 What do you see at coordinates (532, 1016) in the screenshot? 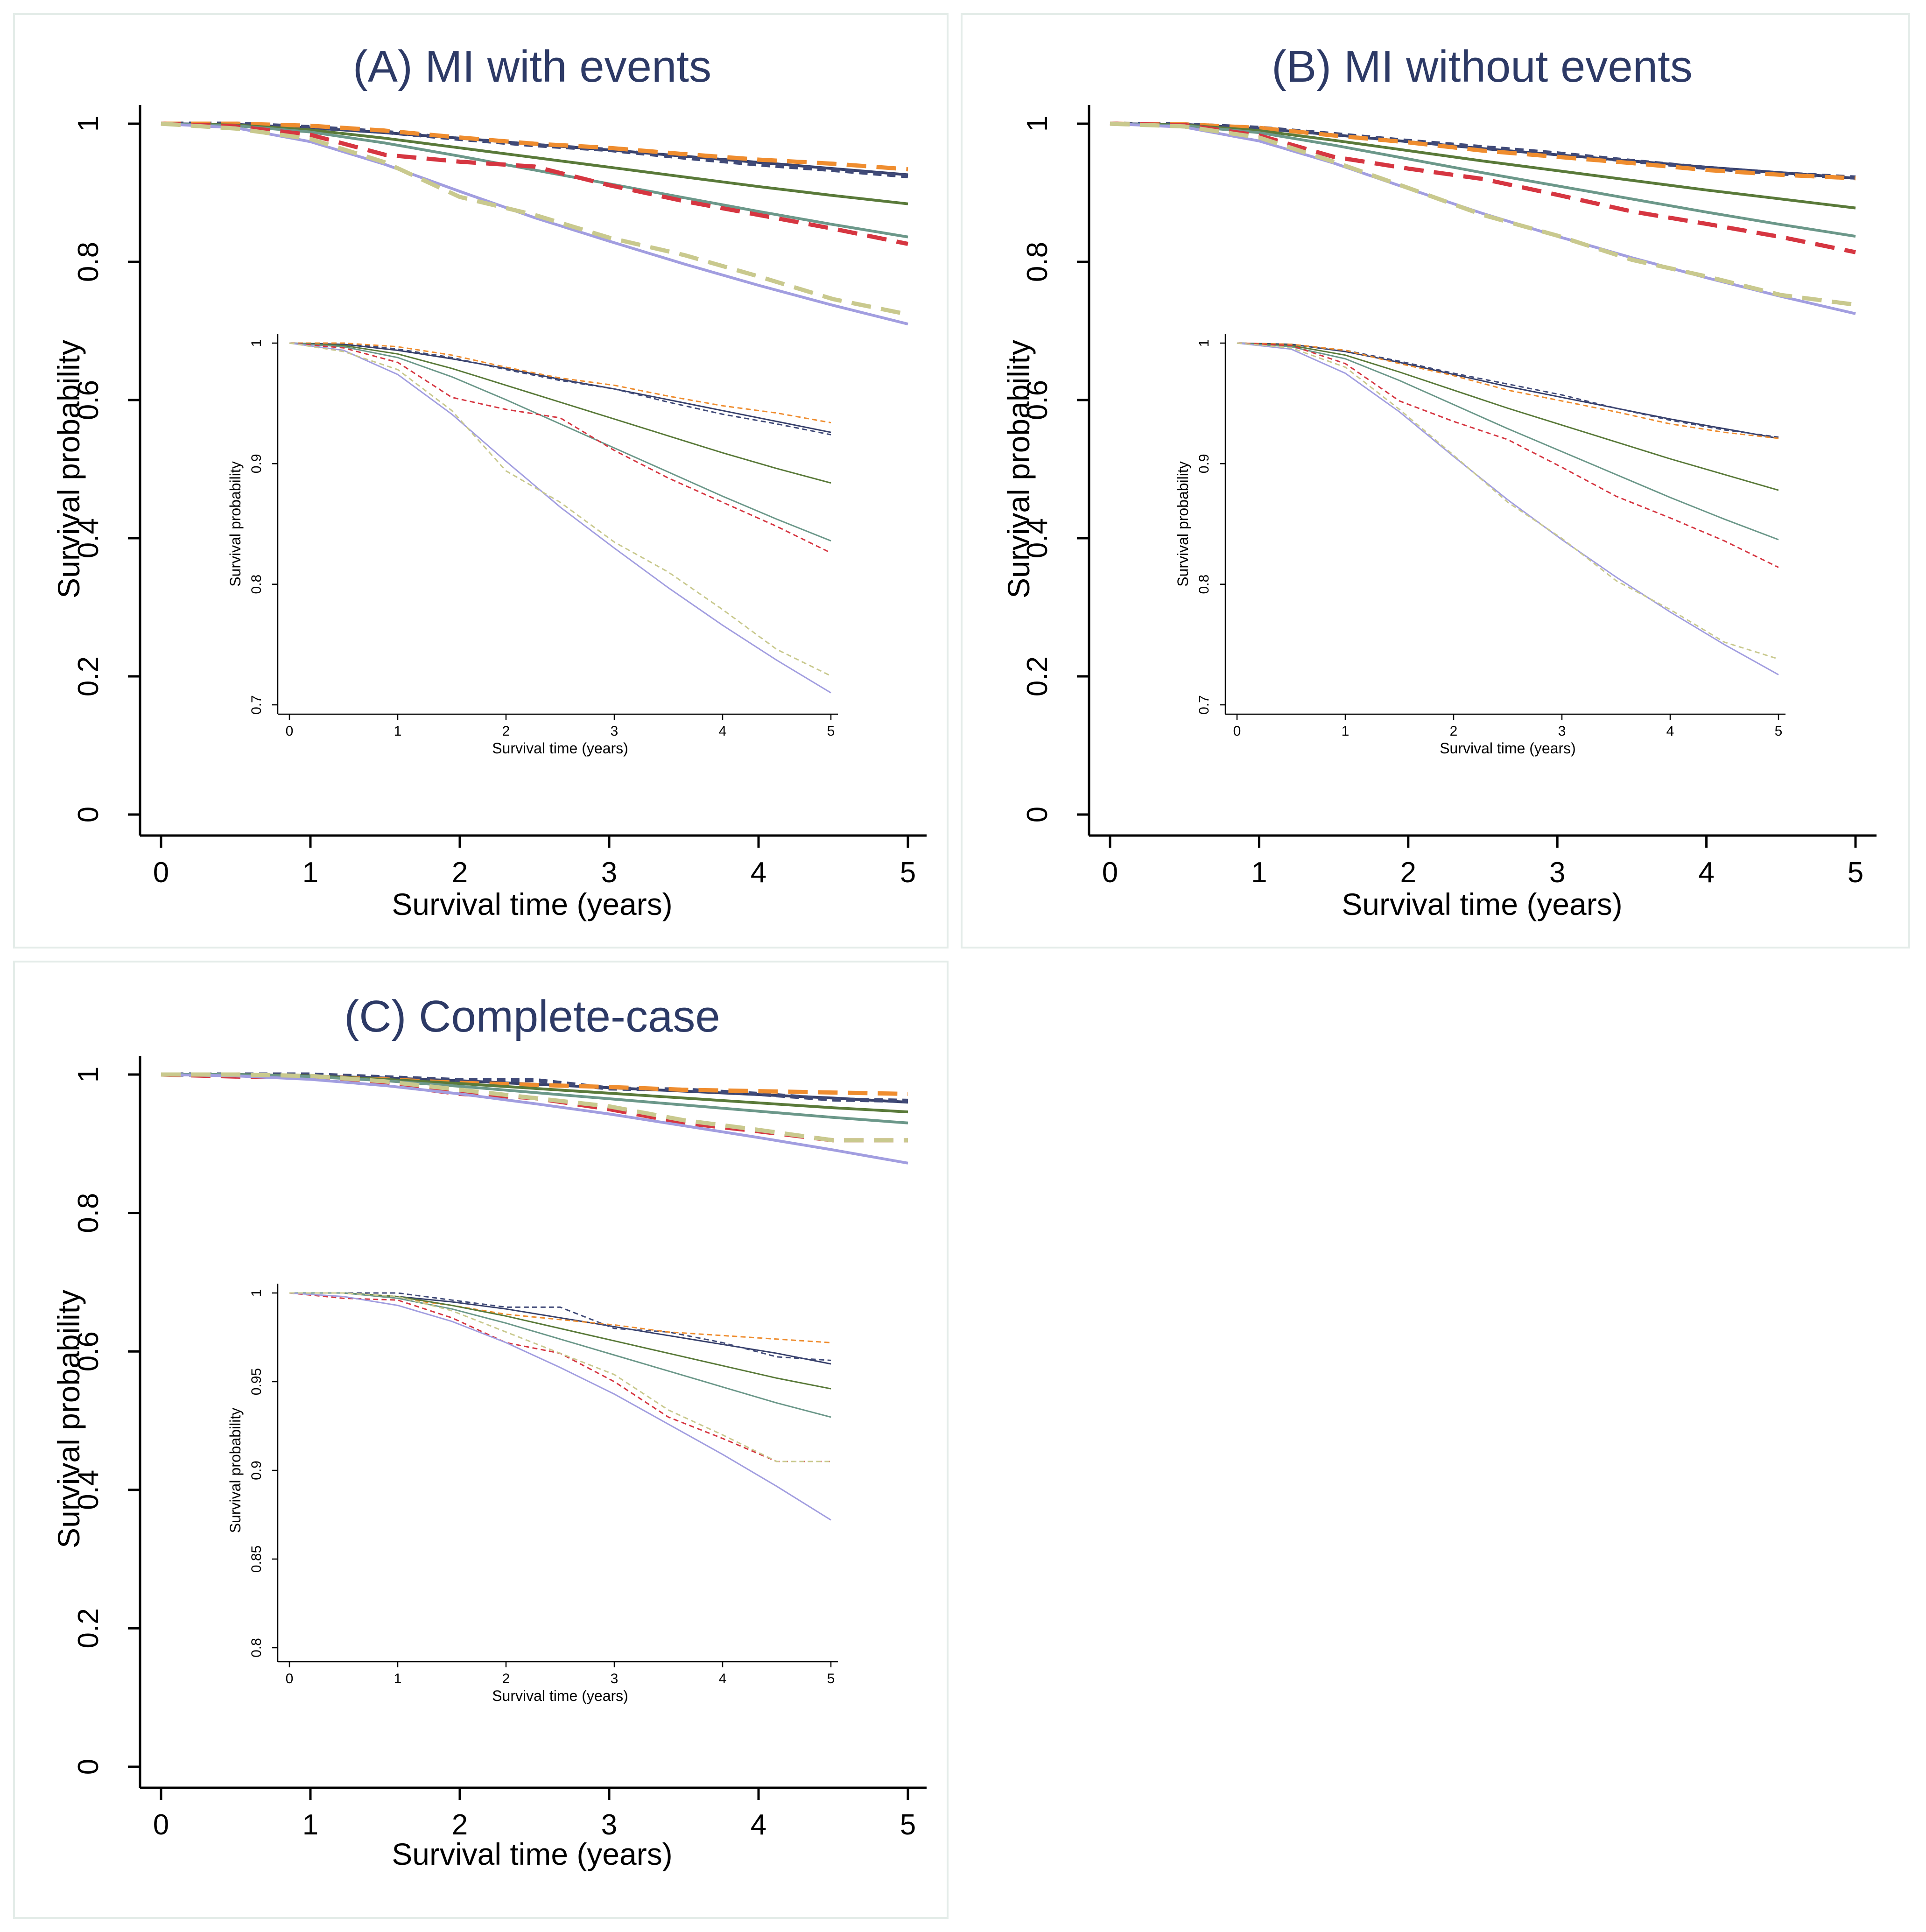
I see `panel-title: (C) Complete-case` at bounding box center [532, 1016].